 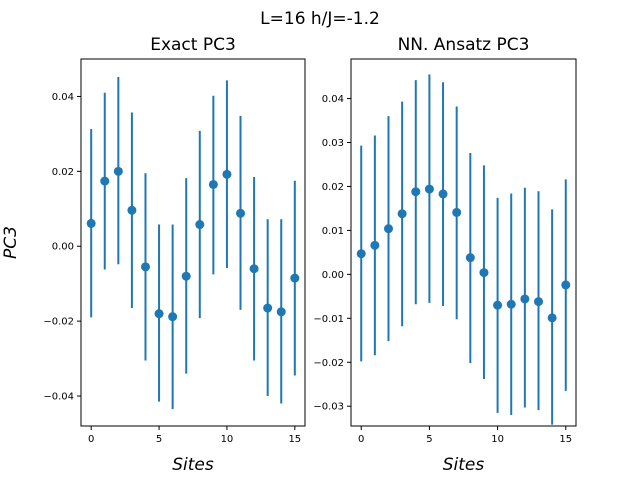 I want to click on subplot-title: NN. Ansatz PC3, so click(x=464, y=45).